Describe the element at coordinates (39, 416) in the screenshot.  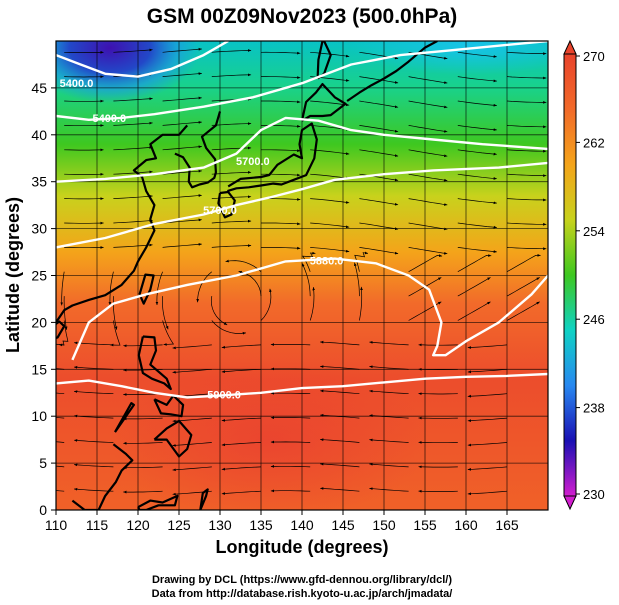
I see `y-tick-label: 10` at that location.